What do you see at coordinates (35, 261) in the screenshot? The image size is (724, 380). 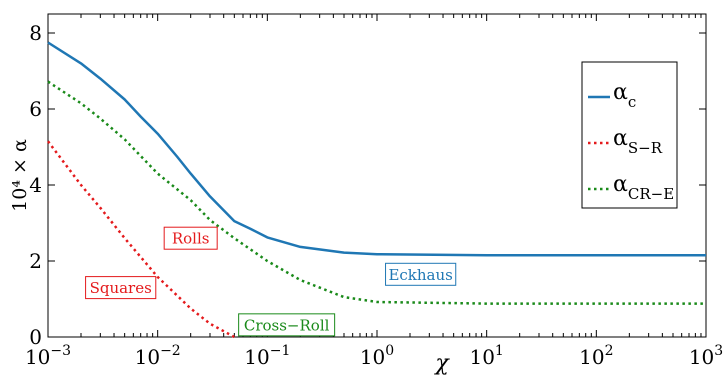 I see `y-tick-label: 2` at bounding box center [35, 261].